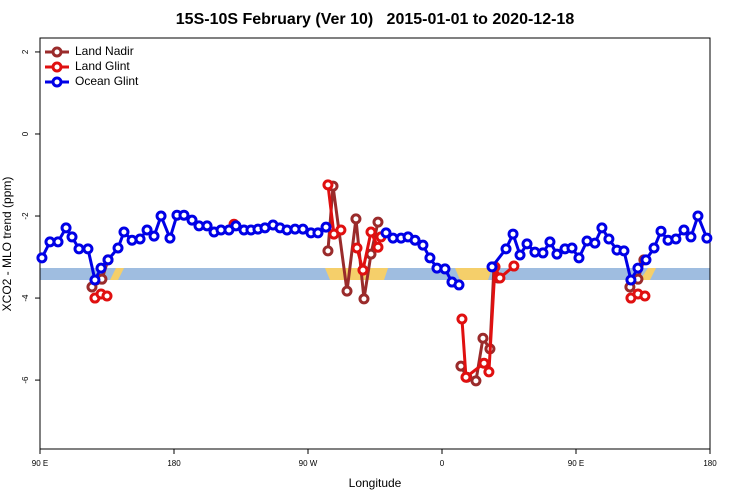 This screenshot has height=500, width=750. What do you see at coordinates (375, 483) in the screenshot?
I see `x-axis-label: Longitude` at bounding box center [375, 483].